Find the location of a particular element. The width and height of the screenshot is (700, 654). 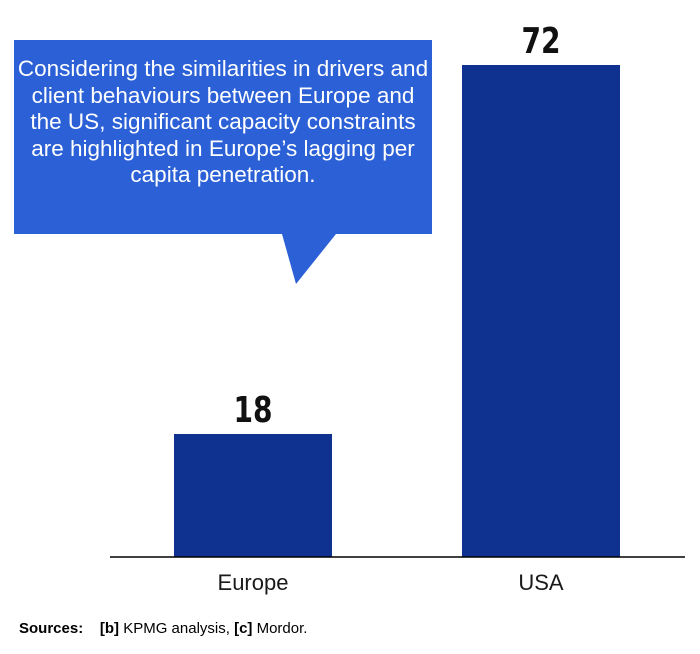

source-ref-b: [b] is located at coordinates (109, 628).